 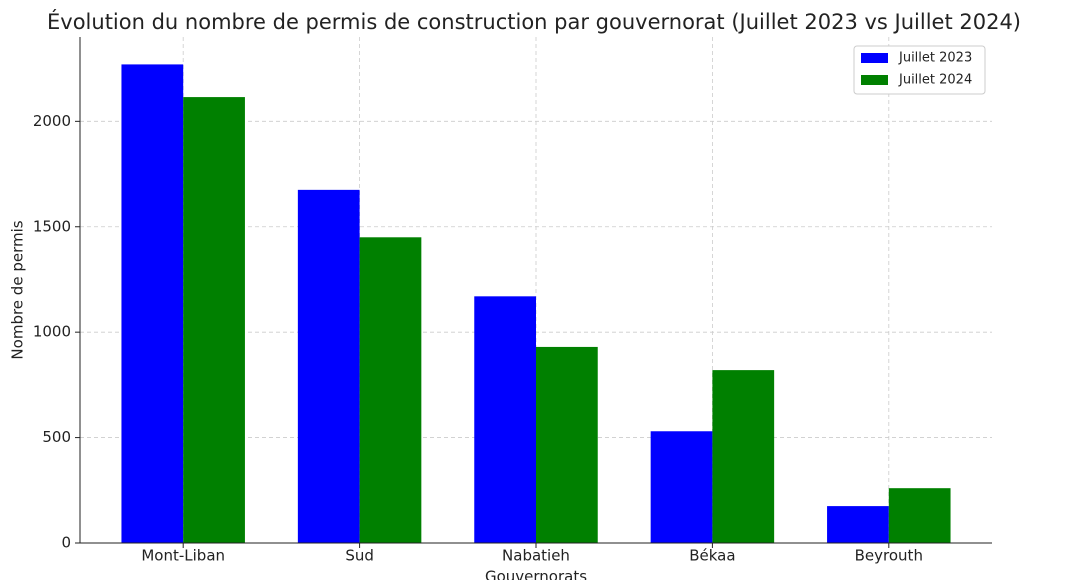 I want to click on x-tick-label: Békaa, so click(x=712, y=556).